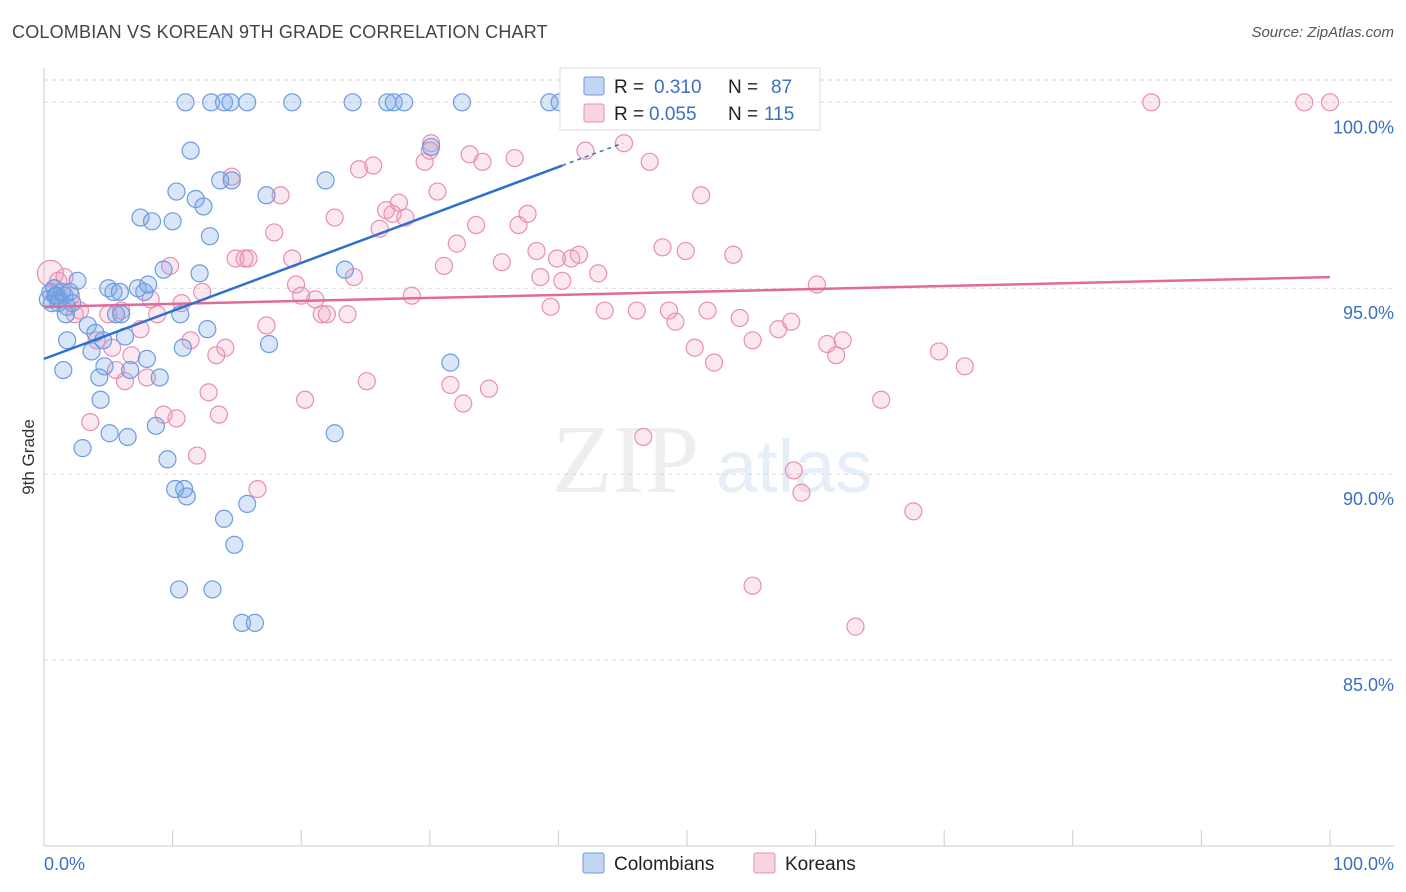 The image size is (1406, 892). I want to click on legend-n-label-koreans: N =, so click(743, 114).